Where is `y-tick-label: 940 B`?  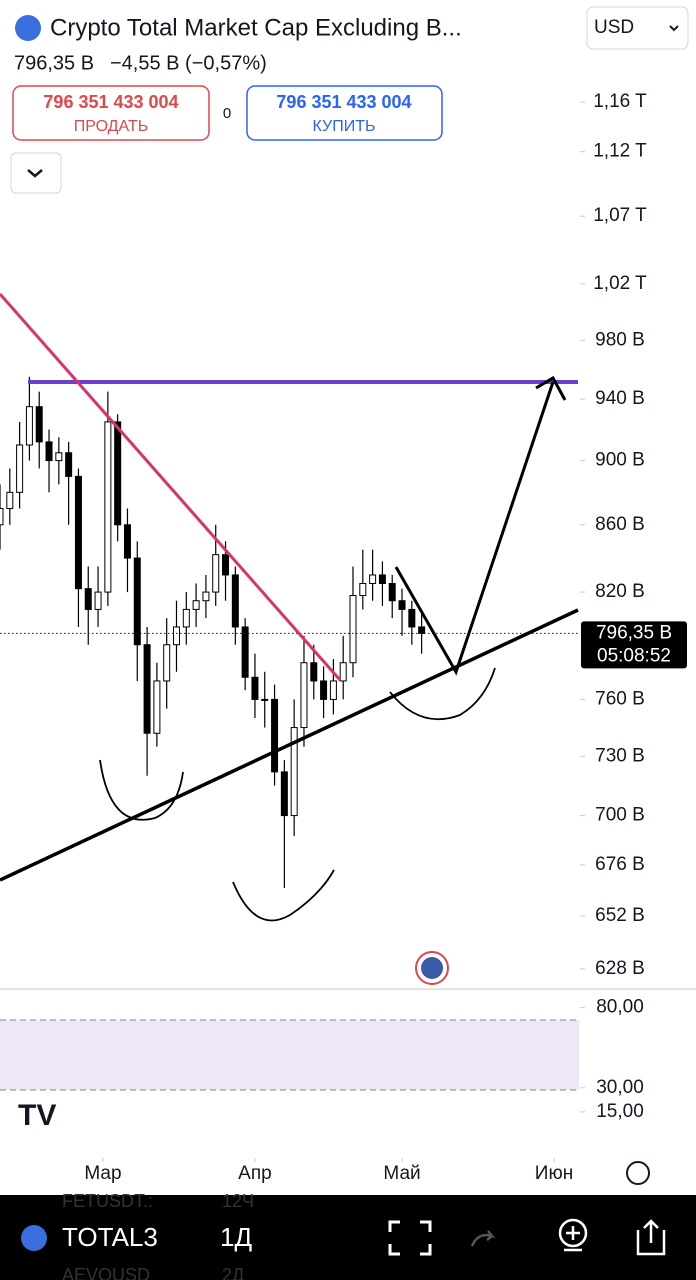
y-tick-label: 940 B is located at coordinates (620, 398).